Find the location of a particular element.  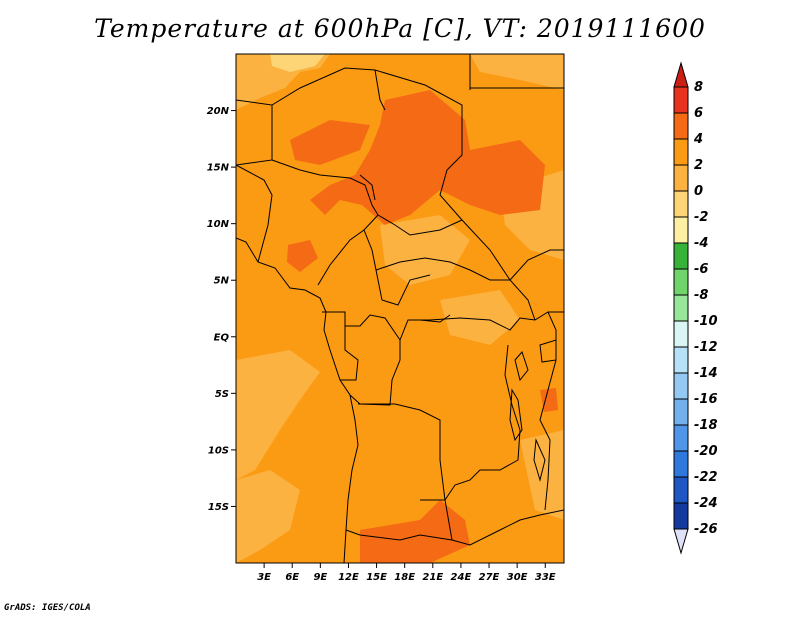

y-tick-label: 5S is located at coordinates (222, 394).